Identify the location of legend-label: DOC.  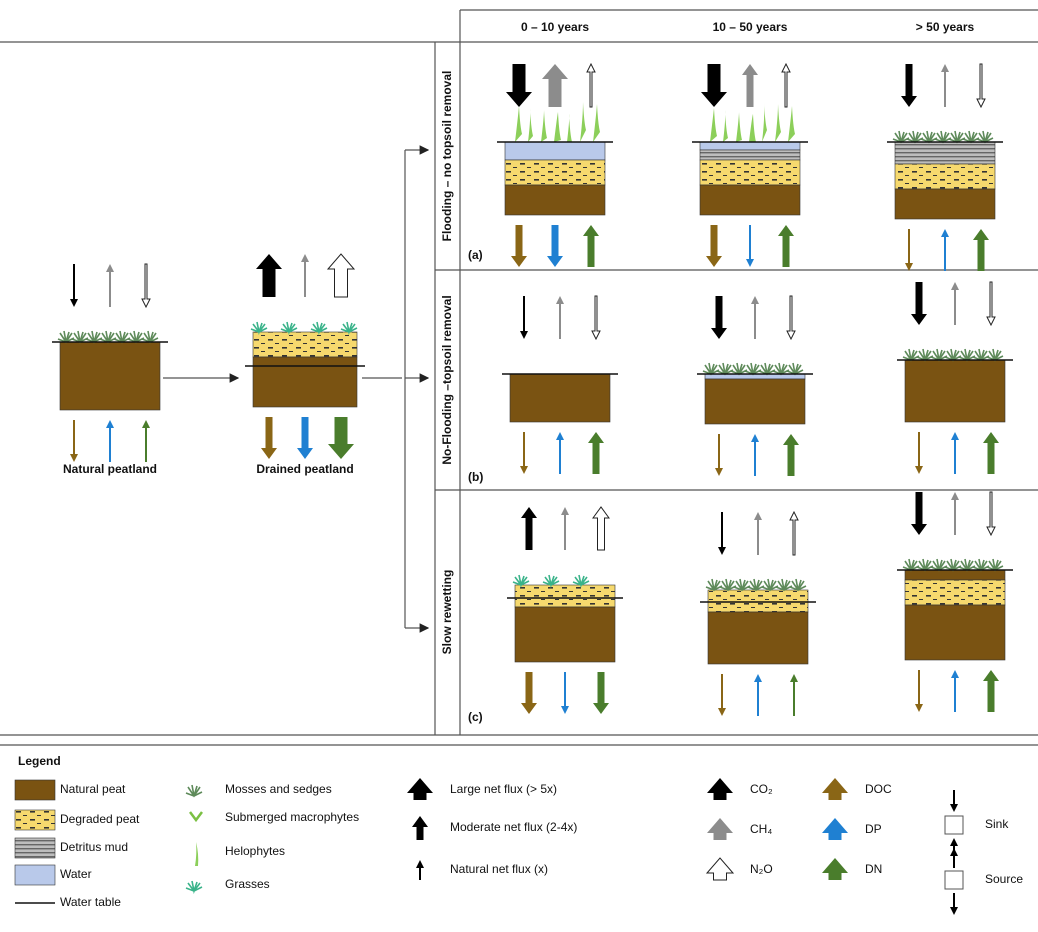
(878, 789).